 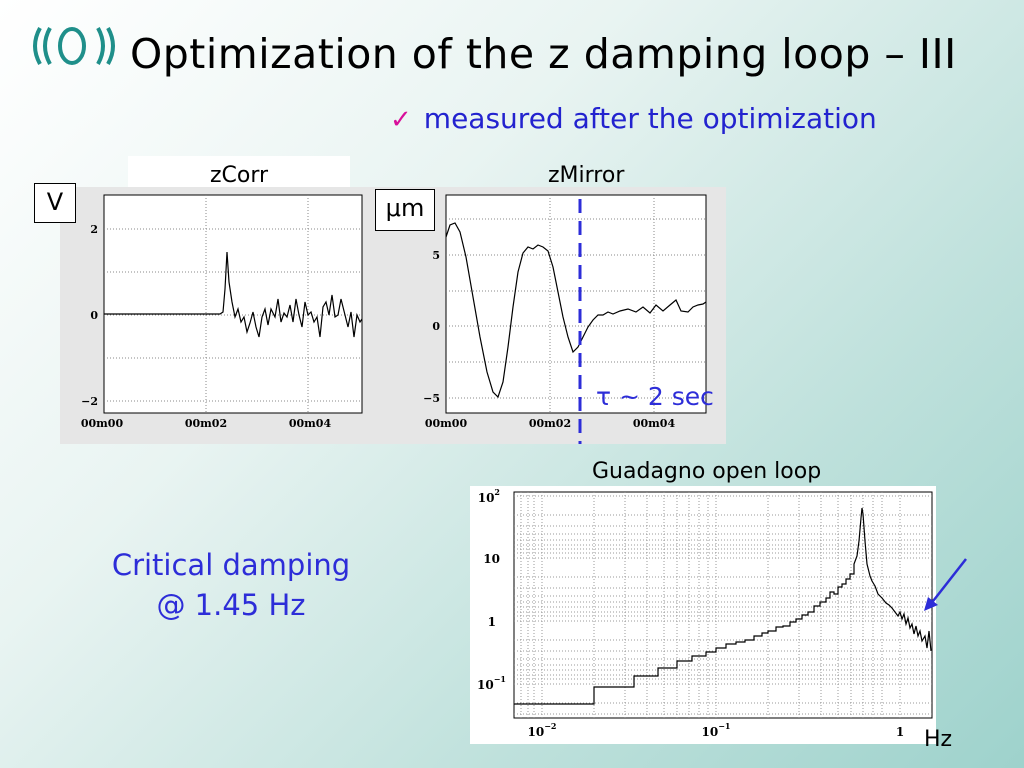 I want to click on subtitle-text: measured after the optimization, so click(x=650, y=118).